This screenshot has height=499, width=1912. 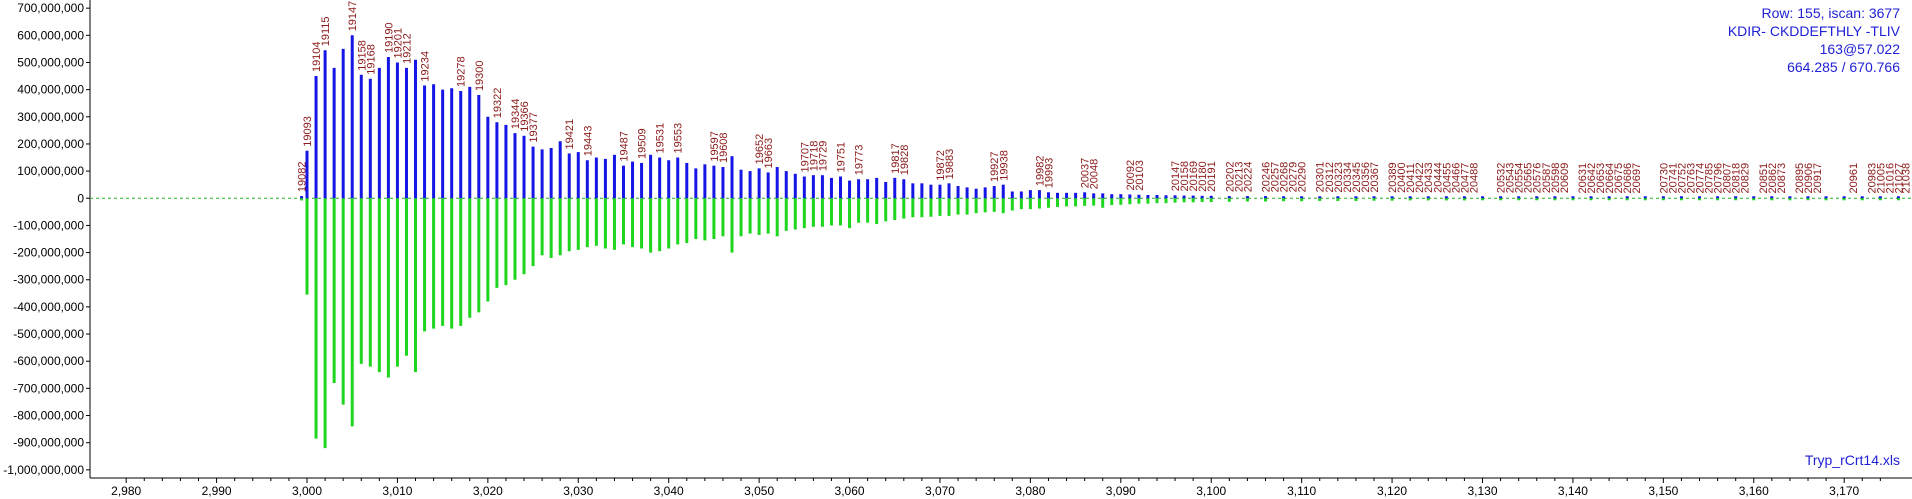 What do you see at coordinates (769, 153) in the screenshot?
I see `peak-label: 19663` at bounding box center [769, 153].